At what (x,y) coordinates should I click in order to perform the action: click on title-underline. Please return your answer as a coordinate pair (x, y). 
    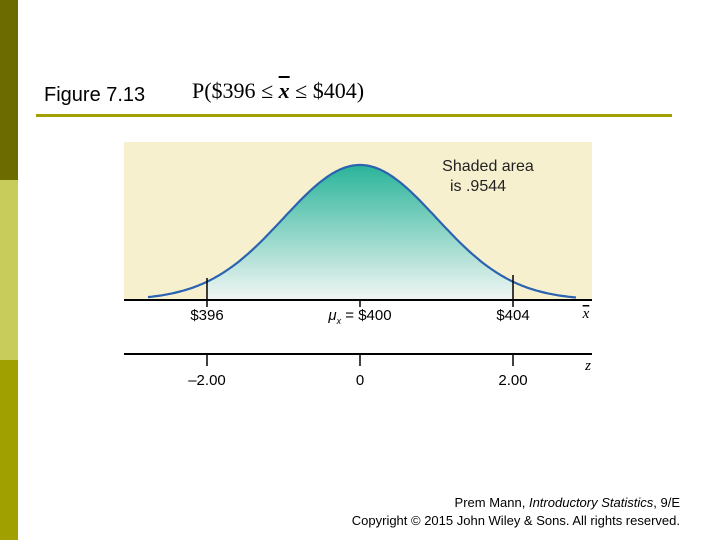
    Looking at the image, I should click on (354, 115).